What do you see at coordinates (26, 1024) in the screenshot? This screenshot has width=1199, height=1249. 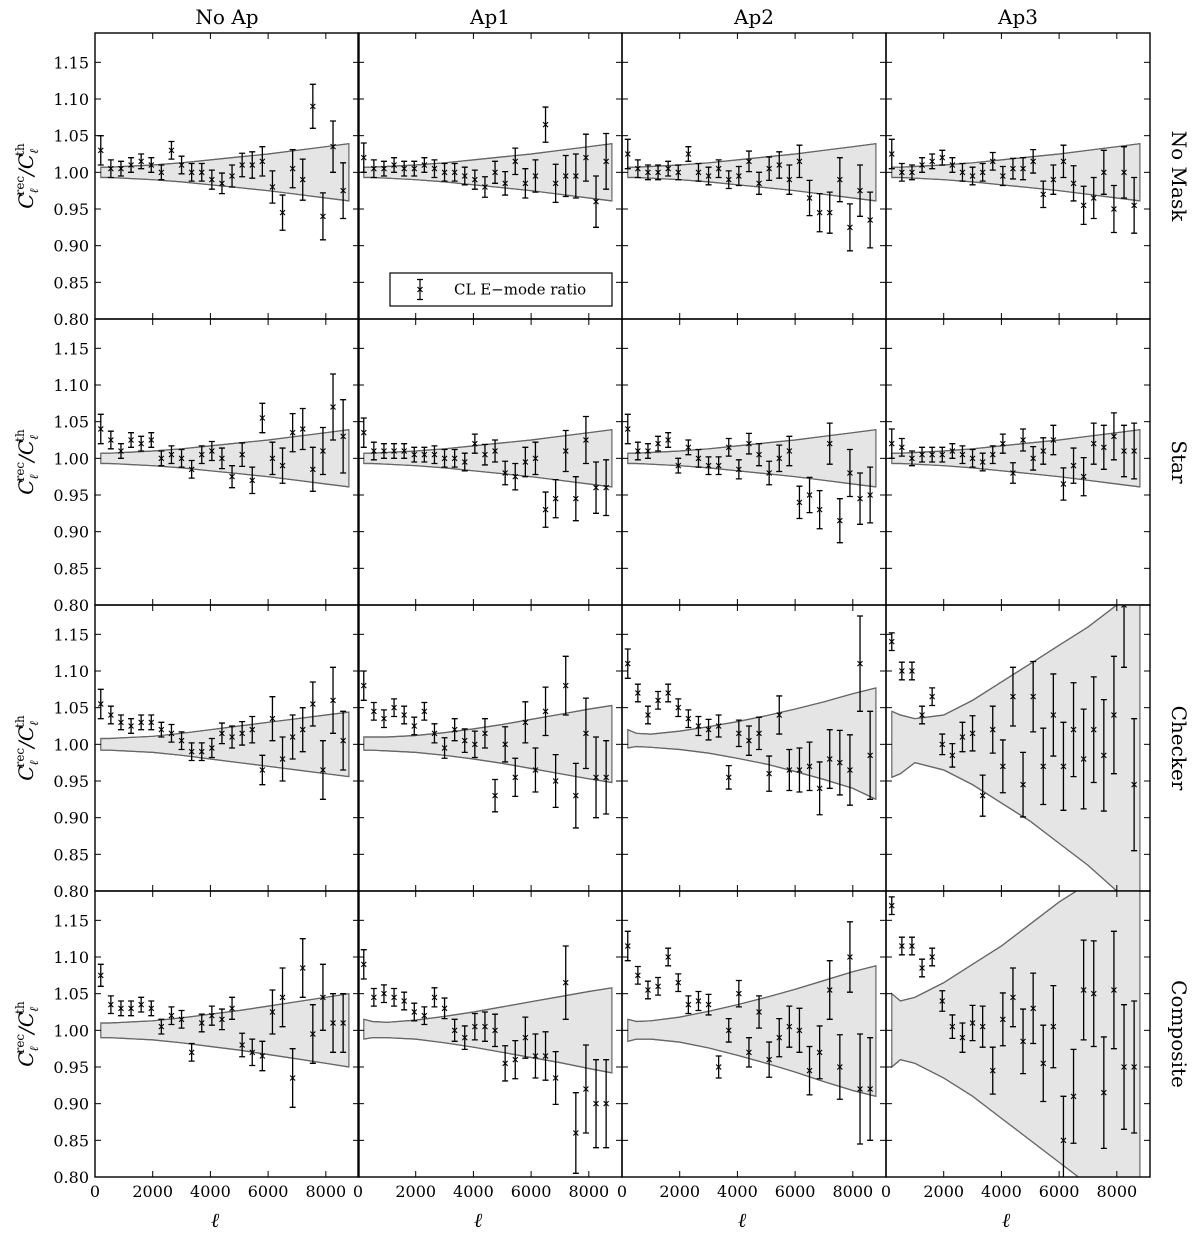 I see `y-axis-label-part: /C` at bounding box center [26, 1024].